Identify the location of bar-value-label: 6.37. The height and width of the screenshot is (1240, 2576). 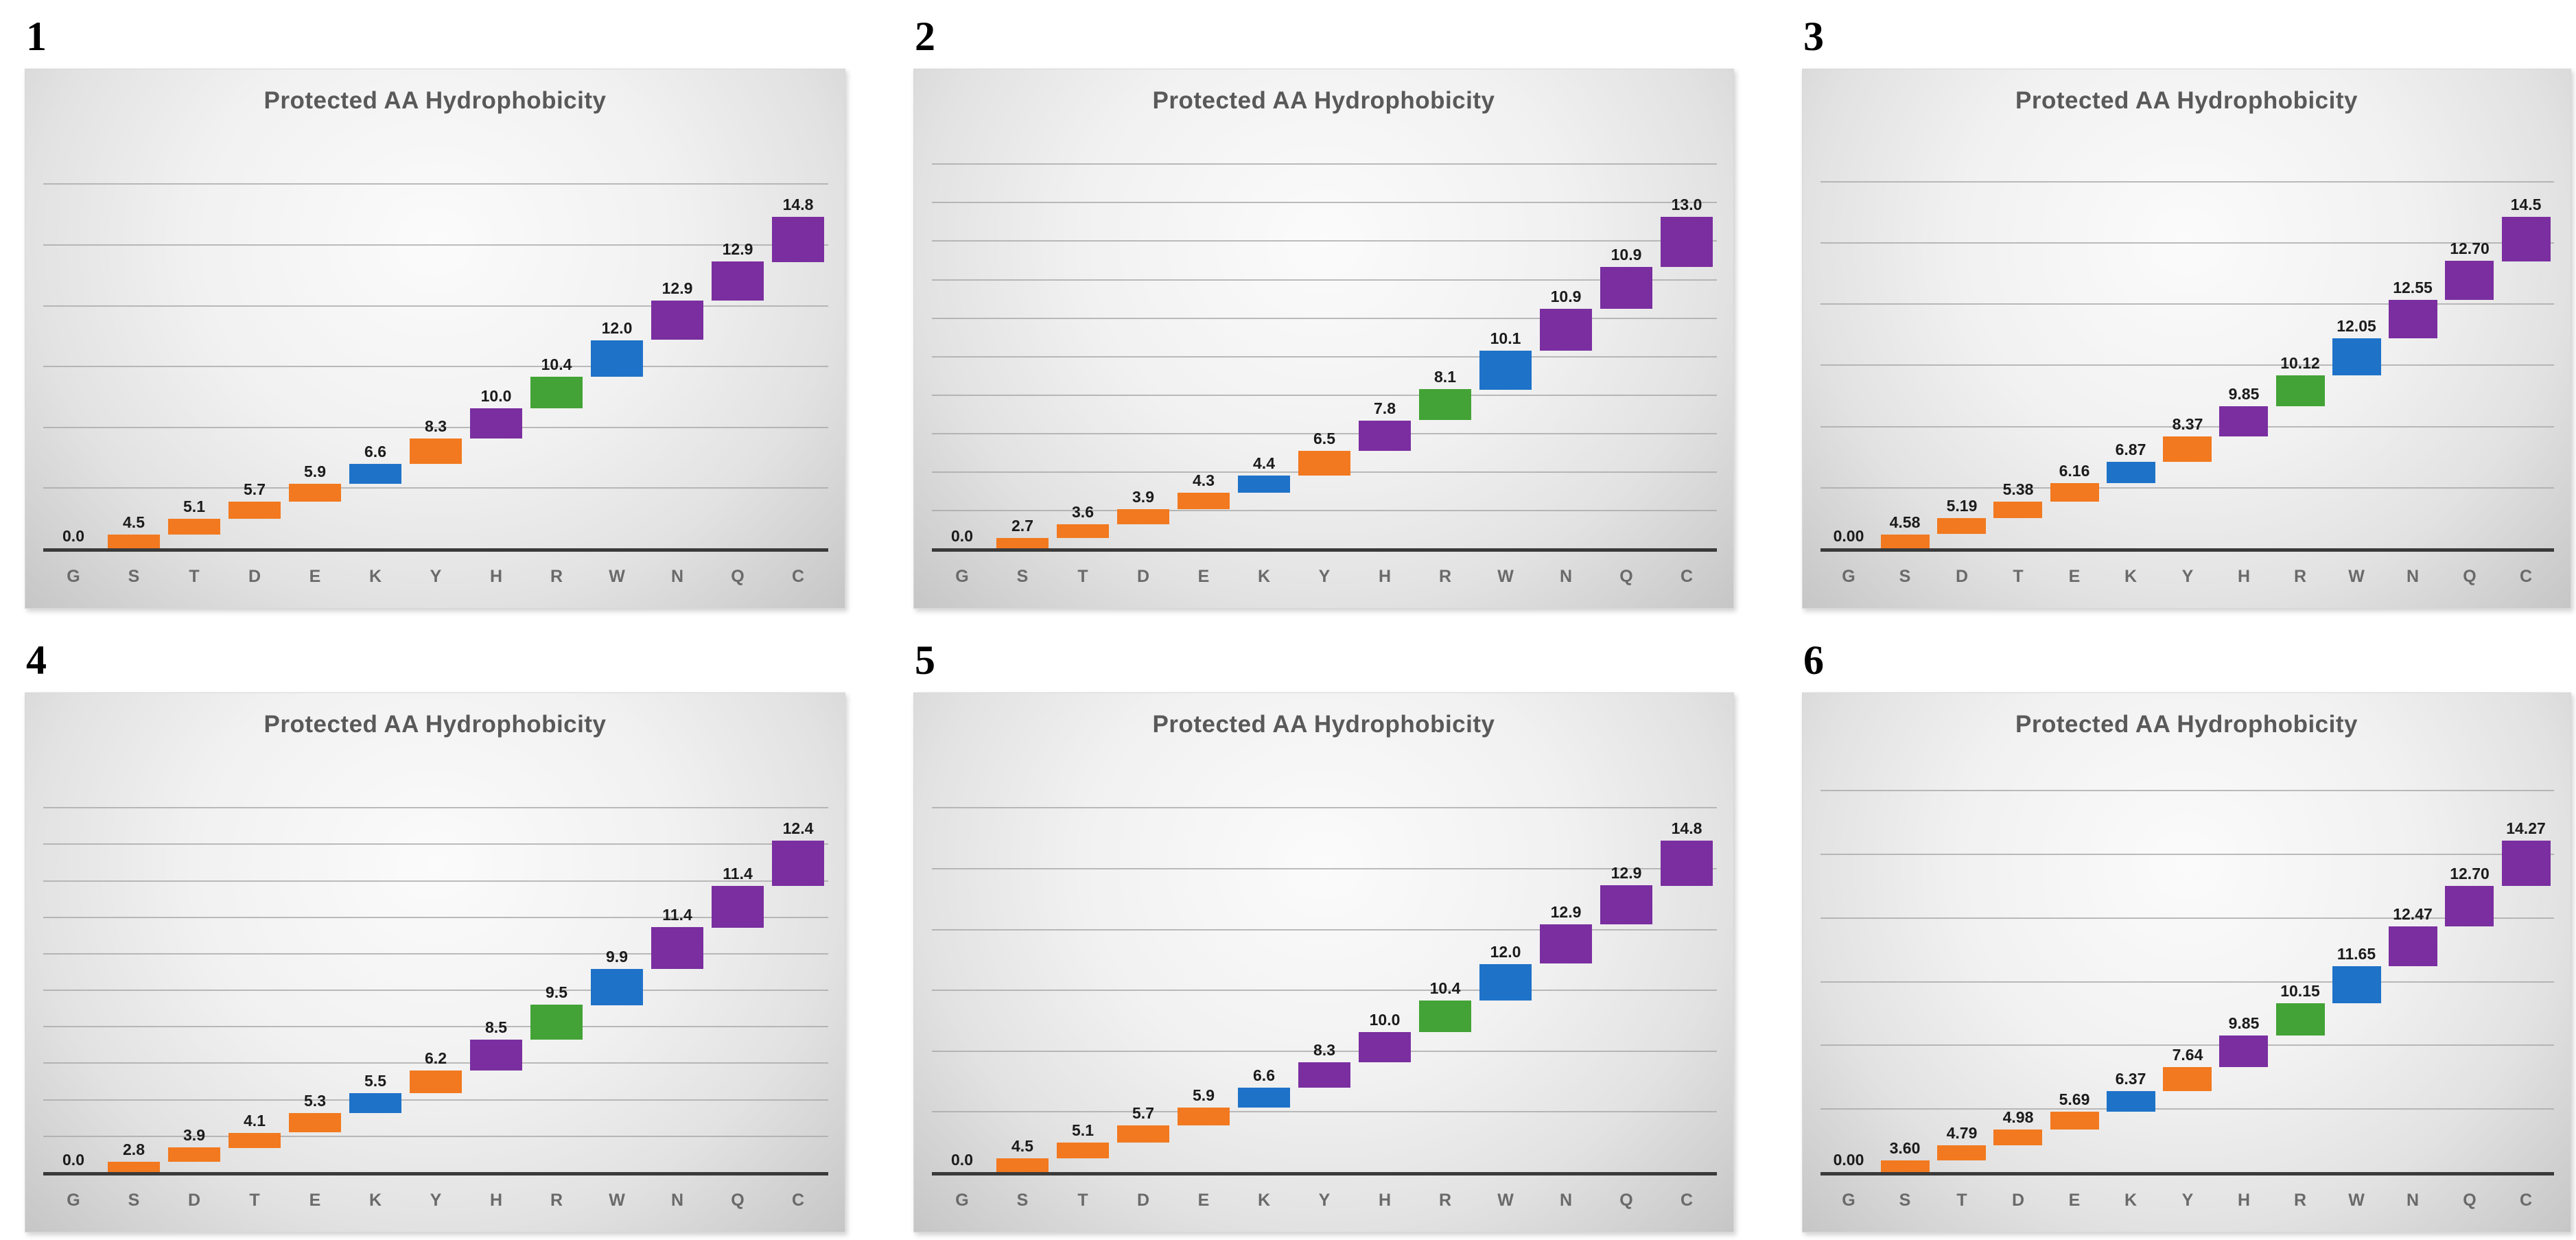
(2130, 1079).